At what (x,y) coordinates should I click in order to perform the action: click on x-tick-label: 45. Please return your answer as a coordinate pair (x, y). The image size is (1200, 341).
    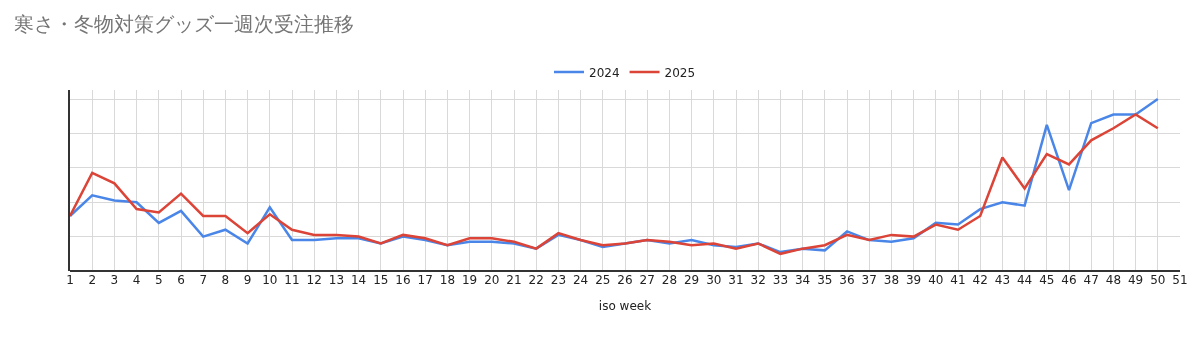
    Looking at the image, I should click on (1047, 280).